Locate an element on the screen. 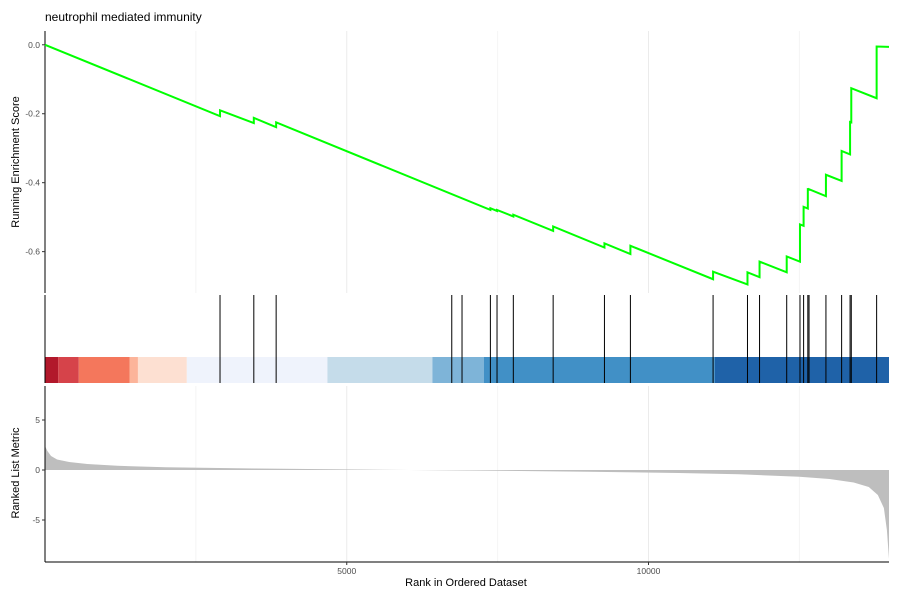 This screenshot has width=900, height=600. x-axis-label: Rank in Ordered Dataset is located at coordinates (466, 583).